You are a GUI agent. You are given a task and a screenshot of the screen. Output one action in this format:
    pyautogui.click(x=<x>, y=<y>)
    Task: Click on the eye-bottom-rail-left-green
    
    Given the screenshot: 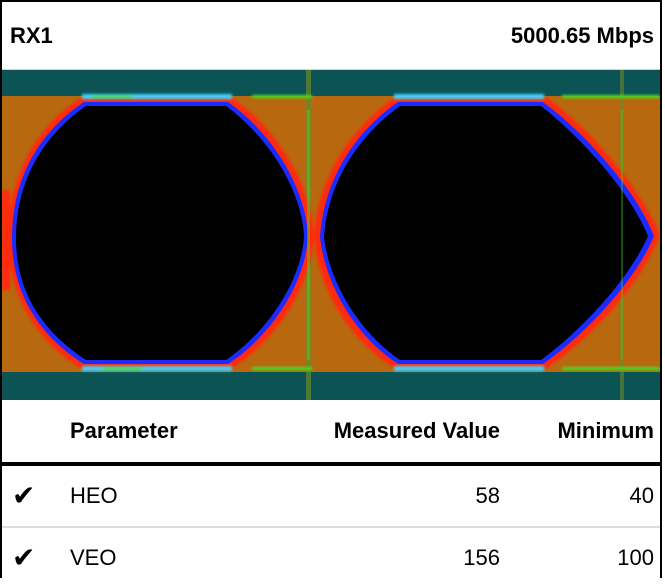 What is the action you would take?
    pyautogui.click(x=122, y=368)
    